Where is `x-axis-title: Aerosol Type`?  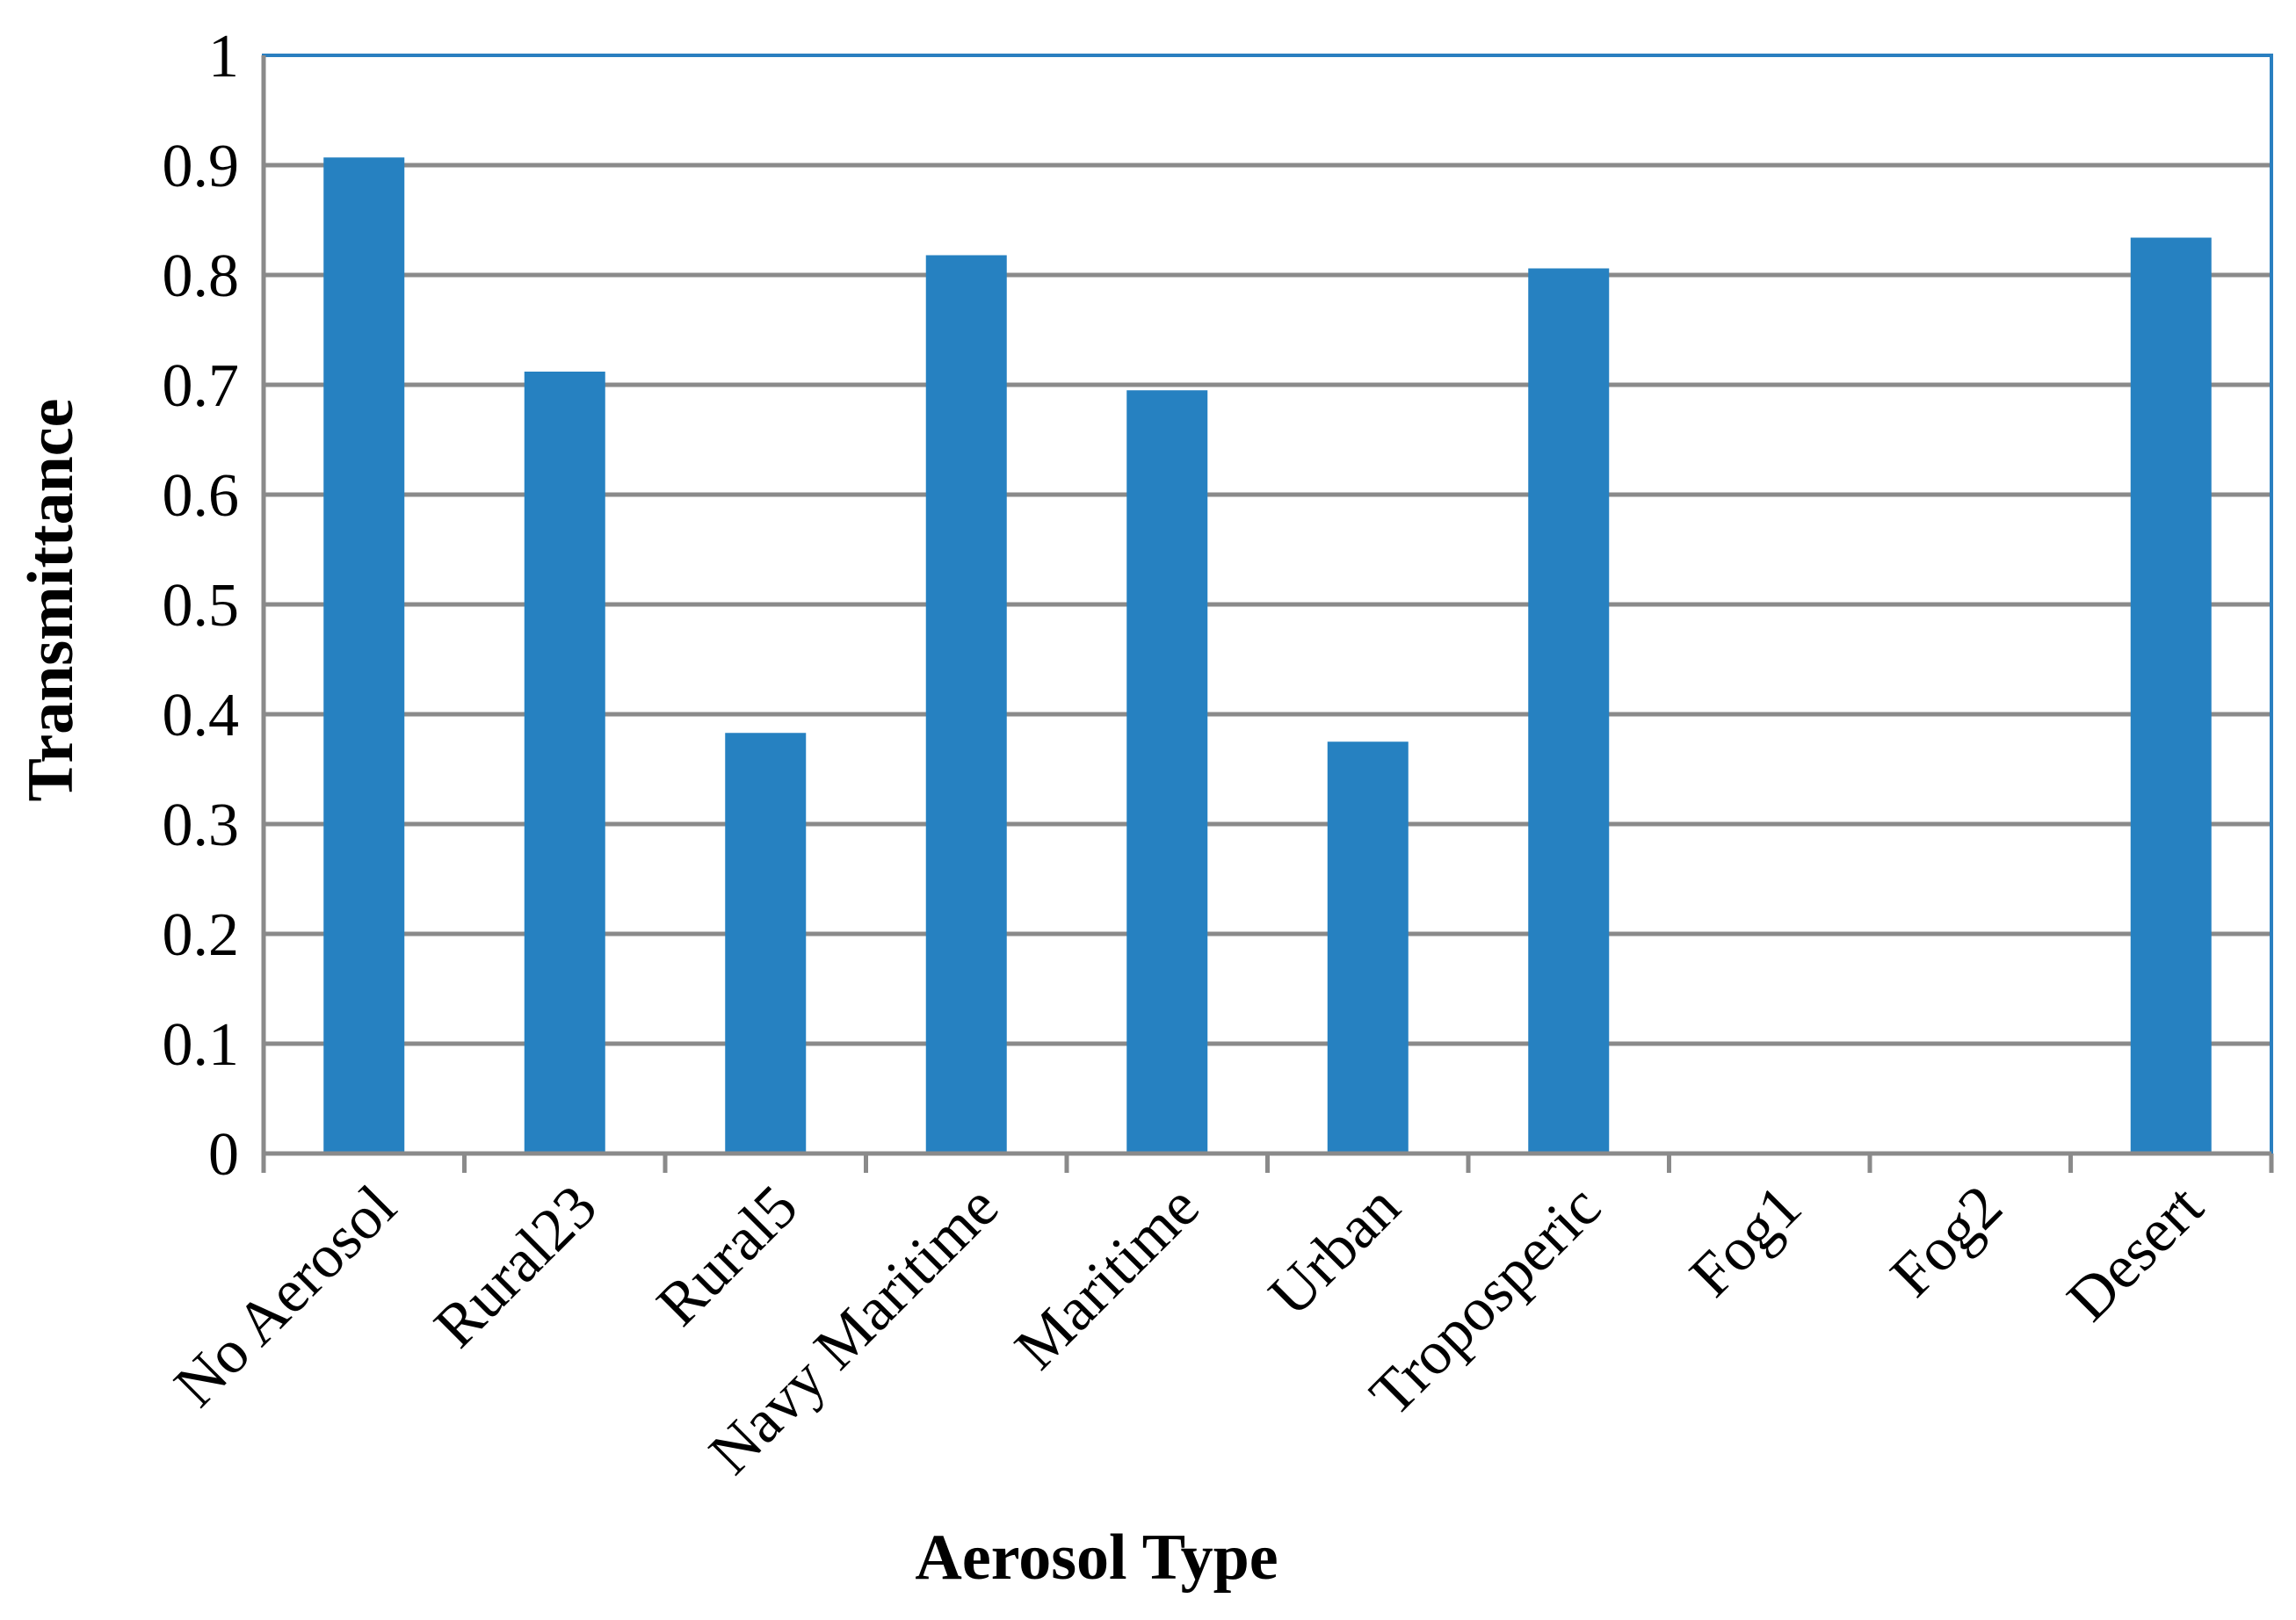
x-axis-title: Aerosol Type is located at coordinates (1096, 1558).